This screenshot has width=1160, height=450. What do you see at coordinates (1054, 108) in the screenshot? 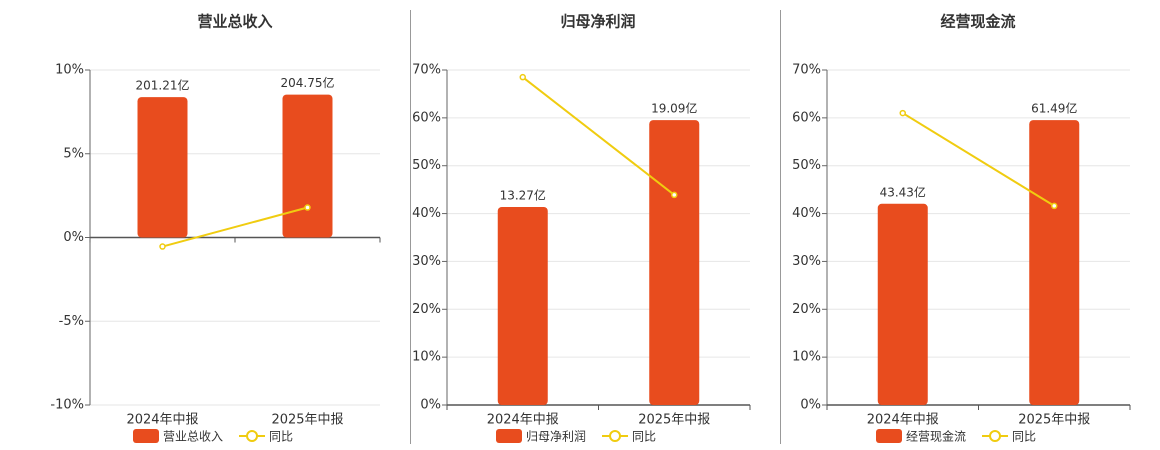
I see `data-label: 61.49亿` at bounding box center [1054, 108].